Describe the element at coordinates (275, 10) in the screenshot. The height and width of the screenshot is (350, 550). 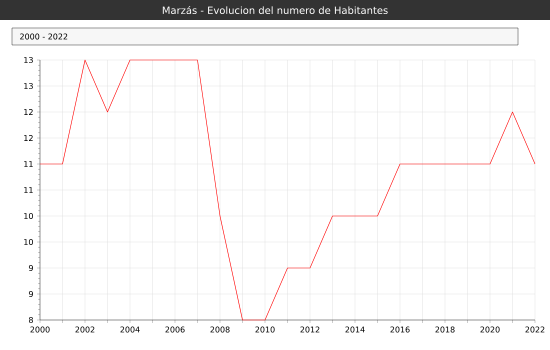
I see `chart-title: Marzás - Evolucion del numero de Habitantes` at that location.